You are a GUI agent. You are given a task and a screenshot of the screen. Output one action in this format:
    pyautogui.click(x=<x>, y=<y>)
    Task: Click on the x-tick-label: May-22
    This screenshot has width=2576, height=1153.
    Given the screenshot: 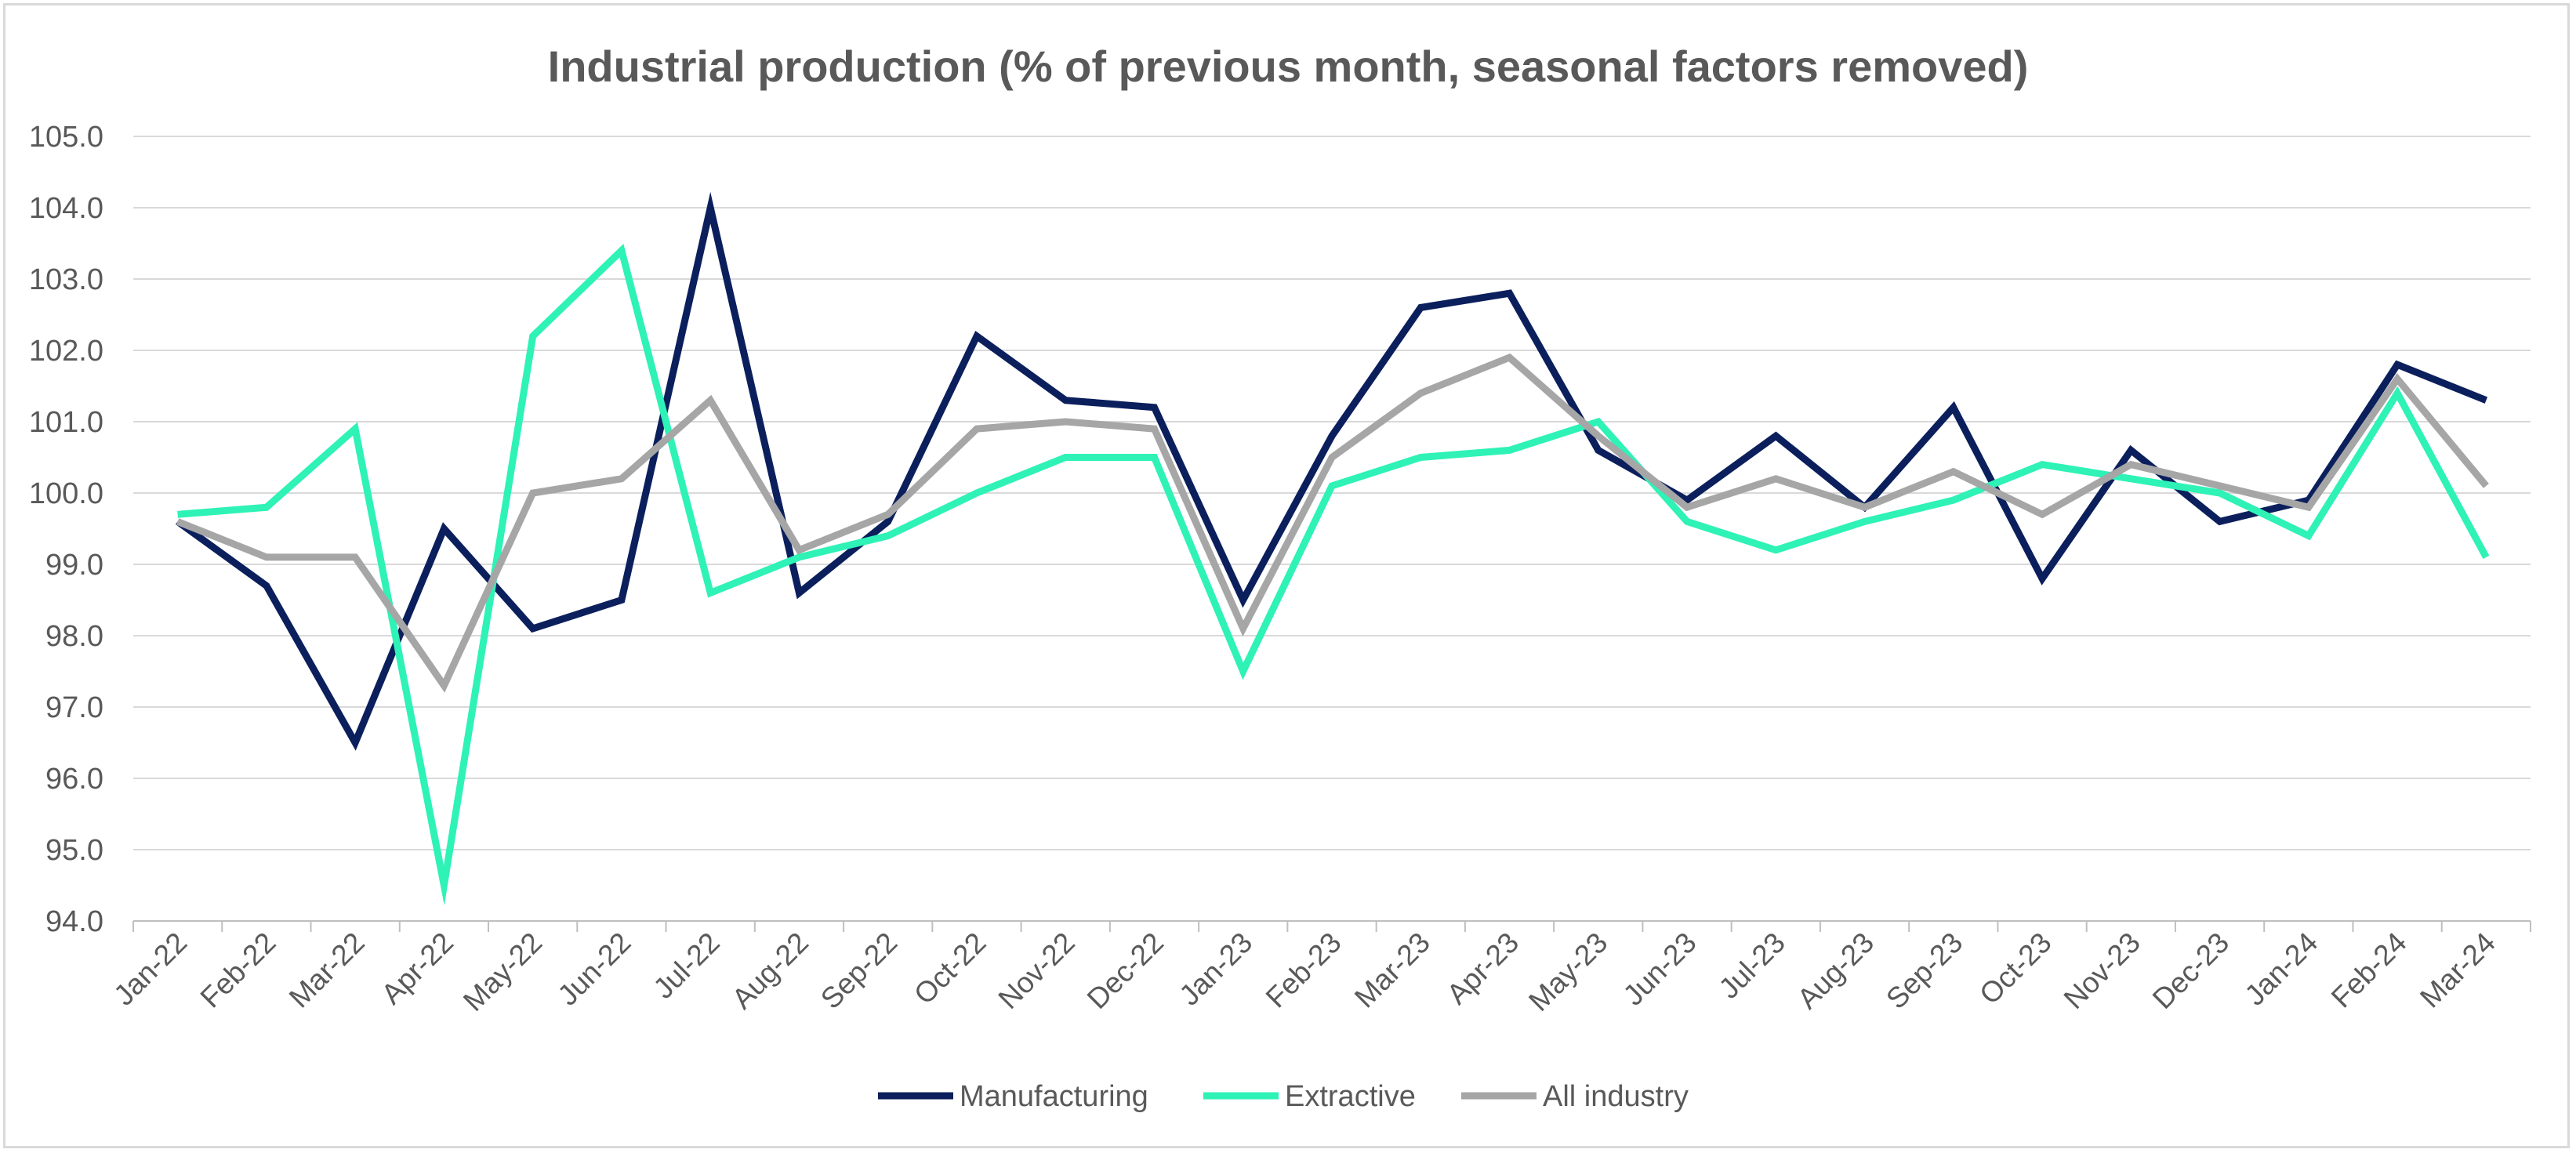 What is the action you would take?
    pyautogui.click(x=503, y=971)
    